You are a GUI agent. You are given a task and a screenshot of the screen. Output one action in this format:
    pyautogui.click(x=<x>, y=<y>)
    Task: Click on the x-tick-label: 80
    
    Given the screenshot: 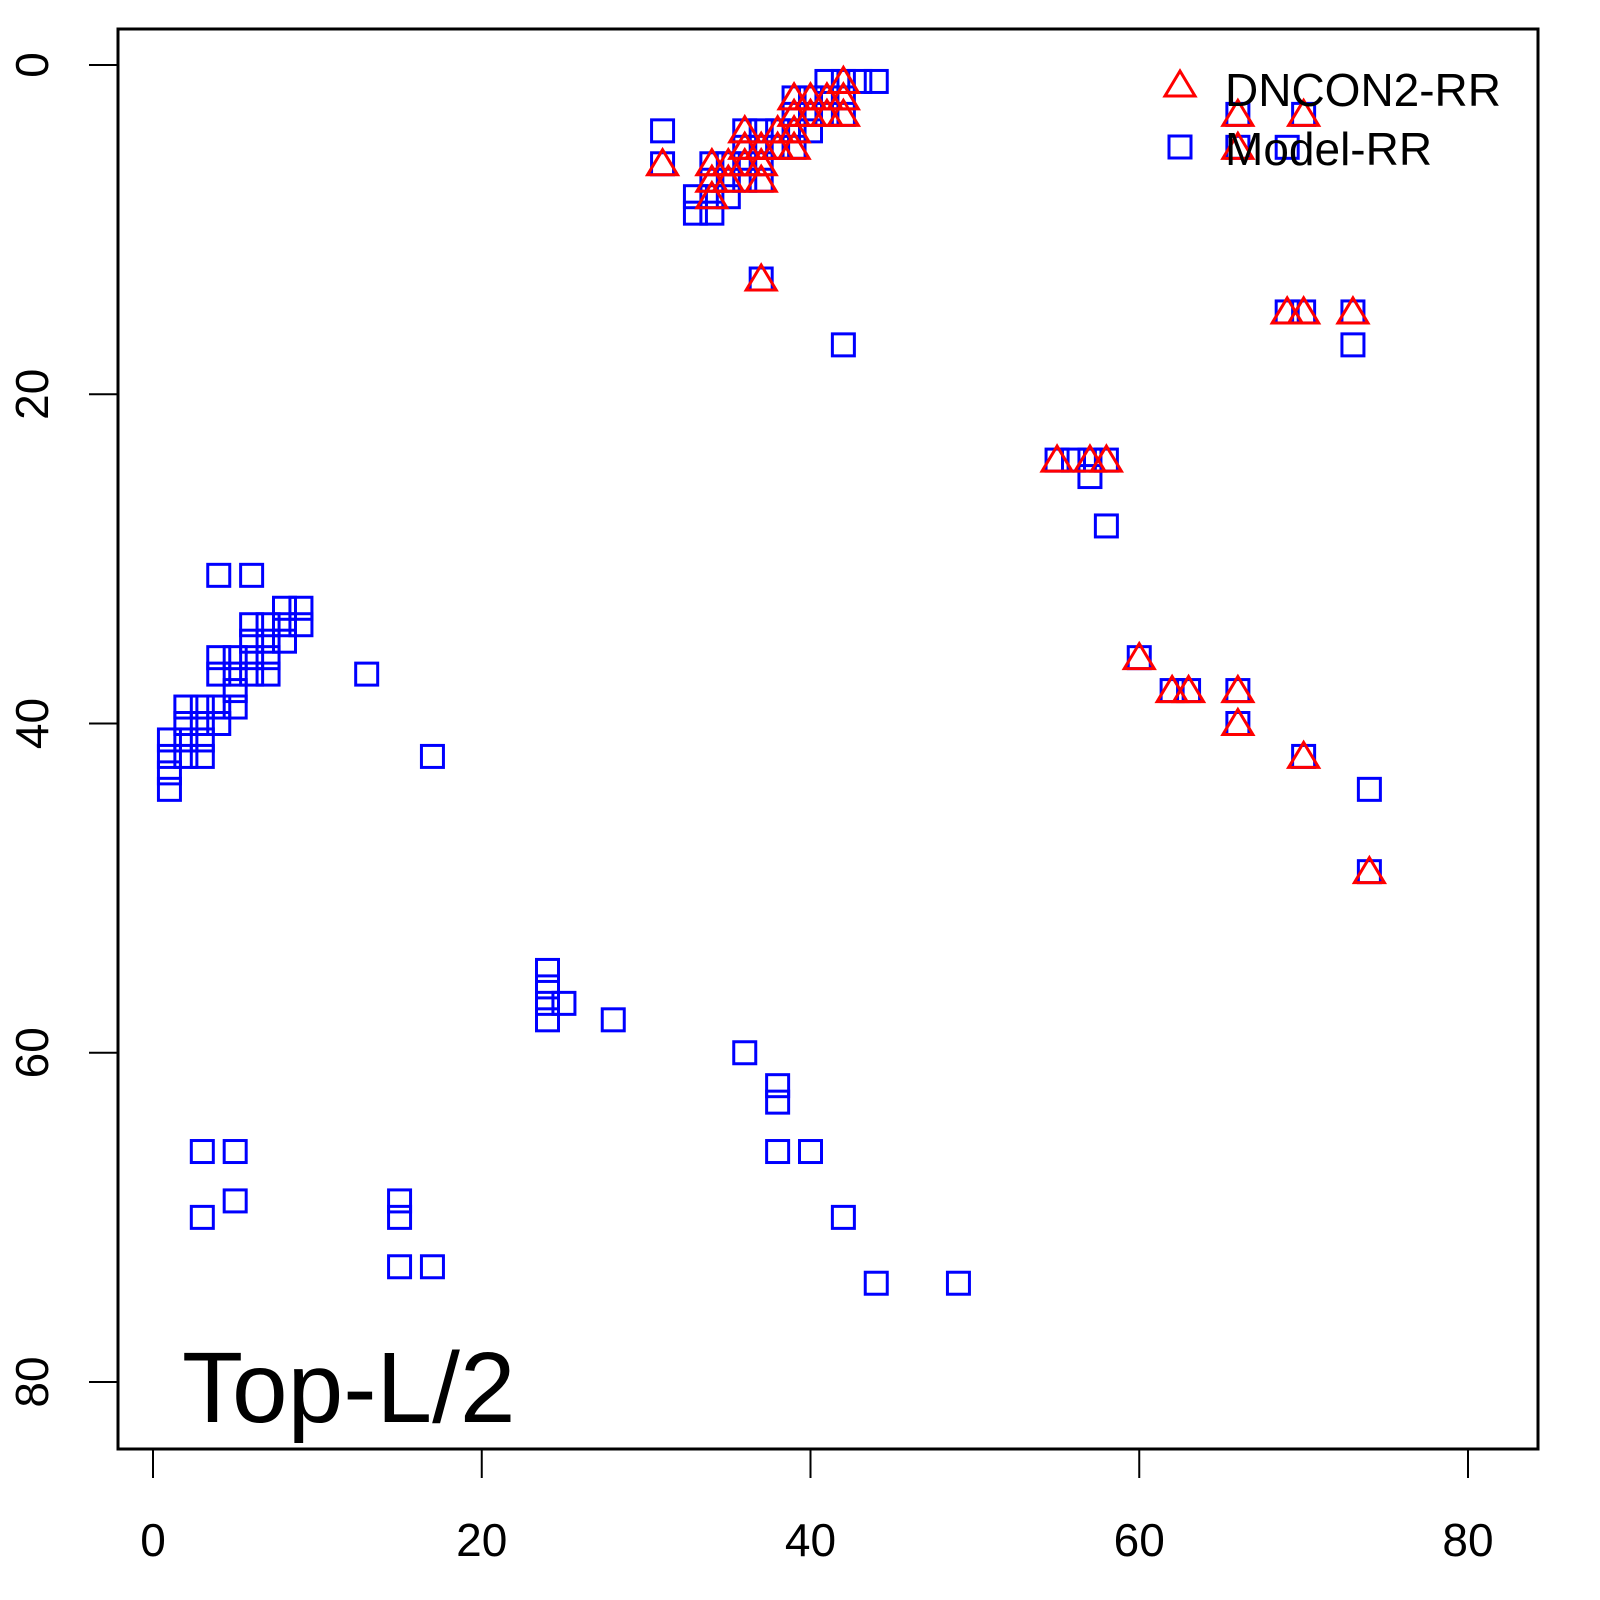 What is the action you would take?
    pyautogui.click(x=1467, y=1540)
    